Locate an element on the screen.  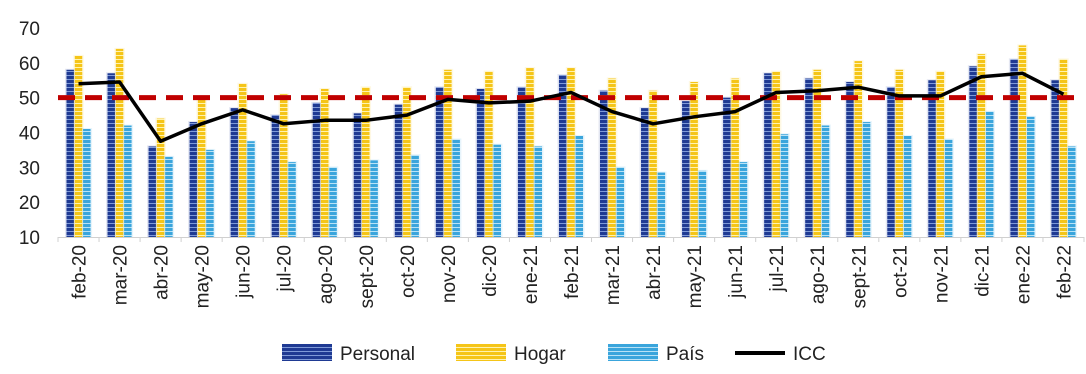
x-tick-label: oct-21 is located at coordinates (900, 271).